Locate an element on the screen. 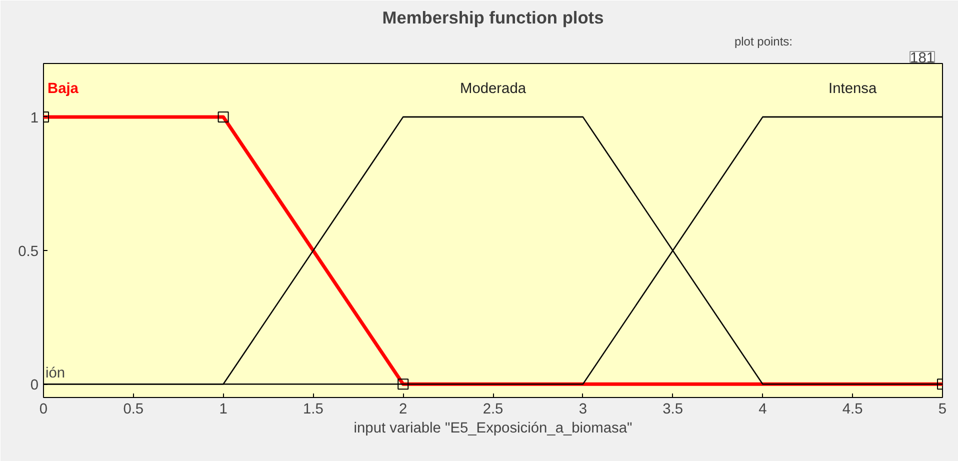  y-tick-label: 1 is located at coordinates (34, 118).